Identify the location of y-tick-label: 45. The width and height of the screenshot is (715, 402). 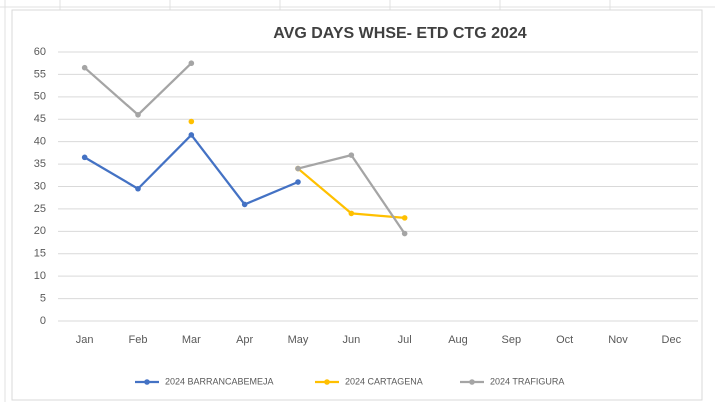
(40, 119).